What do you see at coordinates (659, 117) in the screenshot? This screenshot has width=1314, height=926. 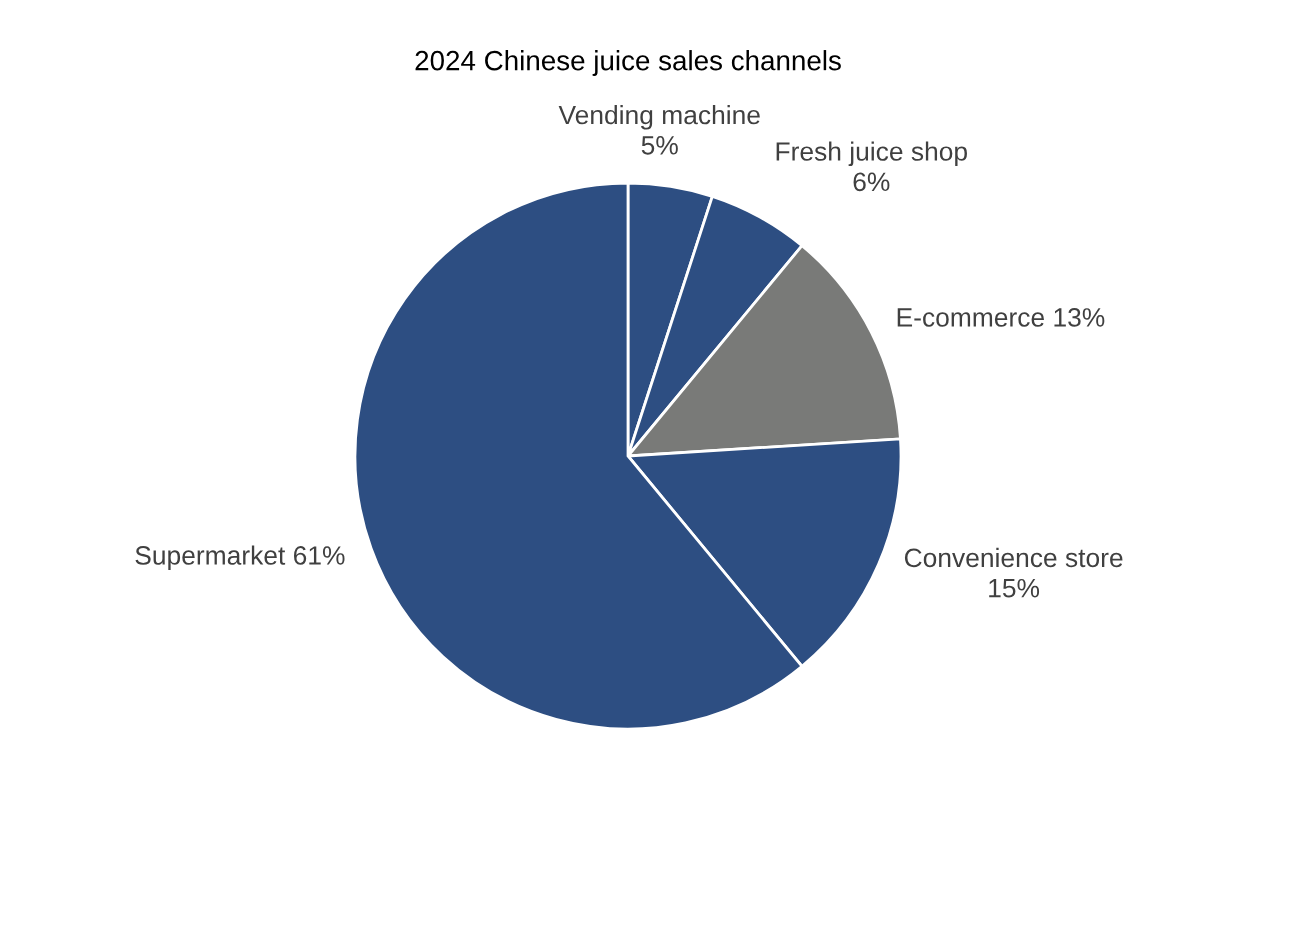 I see `slice-label: Vending machine` at bounding box center [659, 117].